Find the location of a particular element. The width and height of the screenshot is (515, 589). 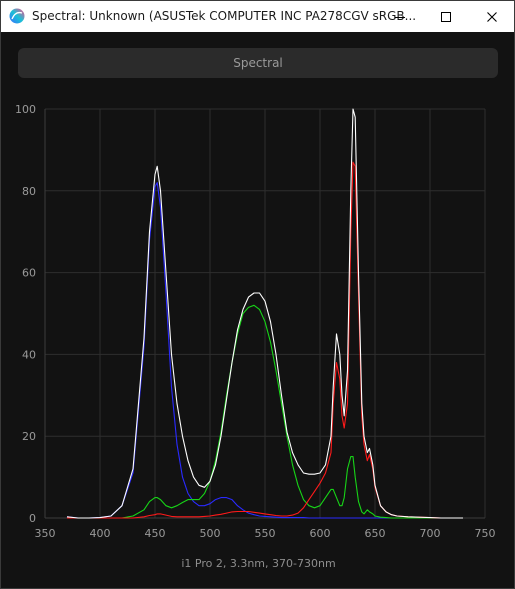

y-tick-label: 40 is located at coordinates (29, 354).